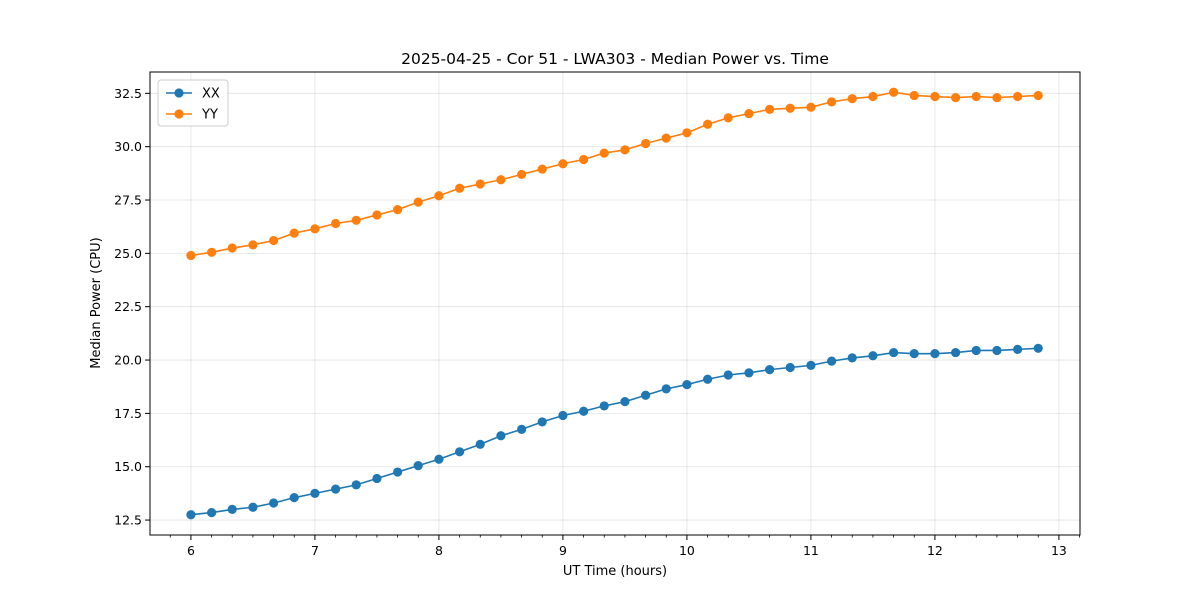  Describe the element at coordinates (128, 306) in the screenshot. I see `y-tick-label: 22.5` at that location.